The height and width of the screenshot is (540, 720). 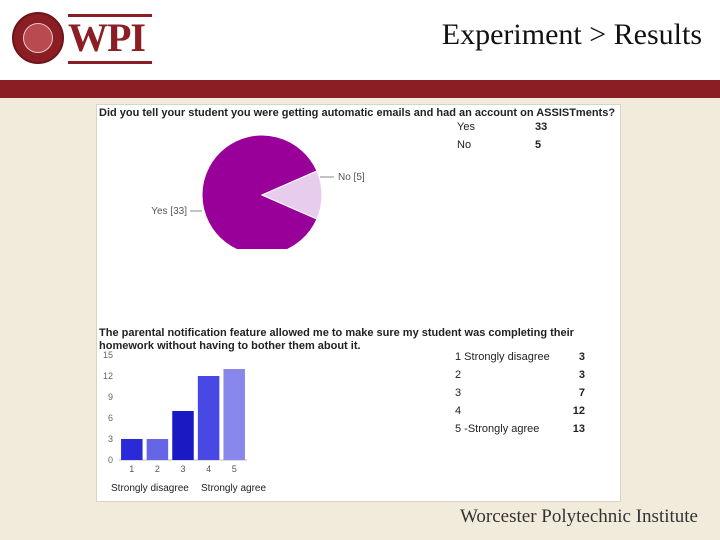 What do you see at coordinates (110, 397) in the screenshot?
I see `bar-y-tick-label: 9` at bounding box center [110, 397].